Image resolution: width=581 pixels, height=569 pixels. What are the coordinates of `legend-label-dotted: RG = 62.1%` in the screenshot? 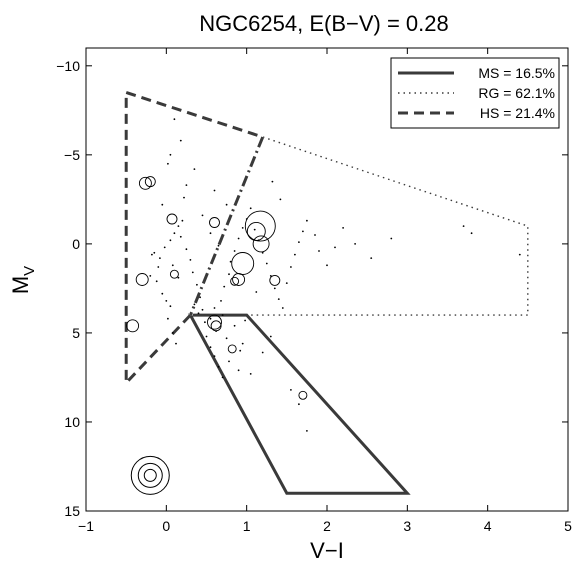 It's located at (516, 93).